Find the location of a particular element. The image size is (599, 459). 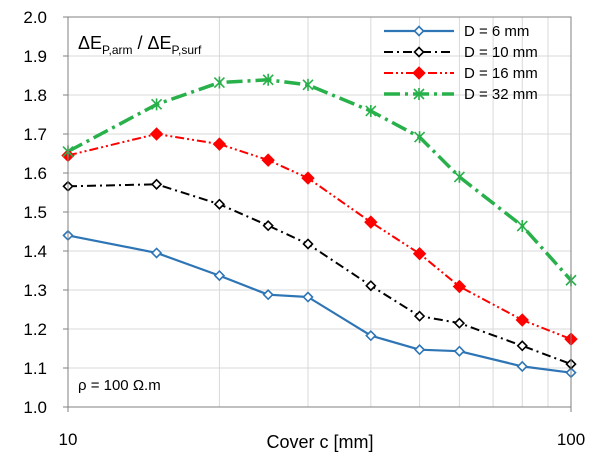

legend-label-2: D = 10 mm is located at coordinates (501, 52).